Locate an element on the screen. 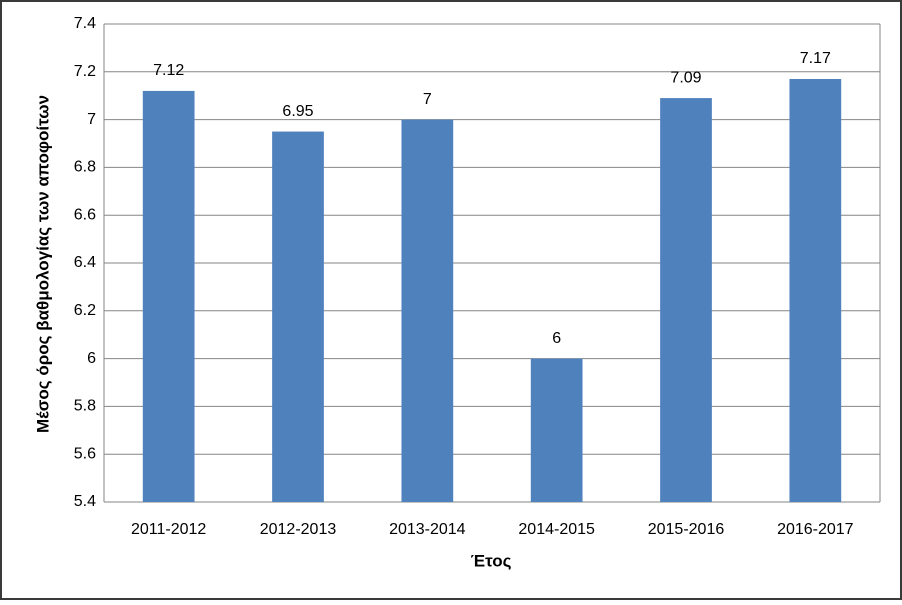  data-label: 6.95 is located at coordinates (297, 111).